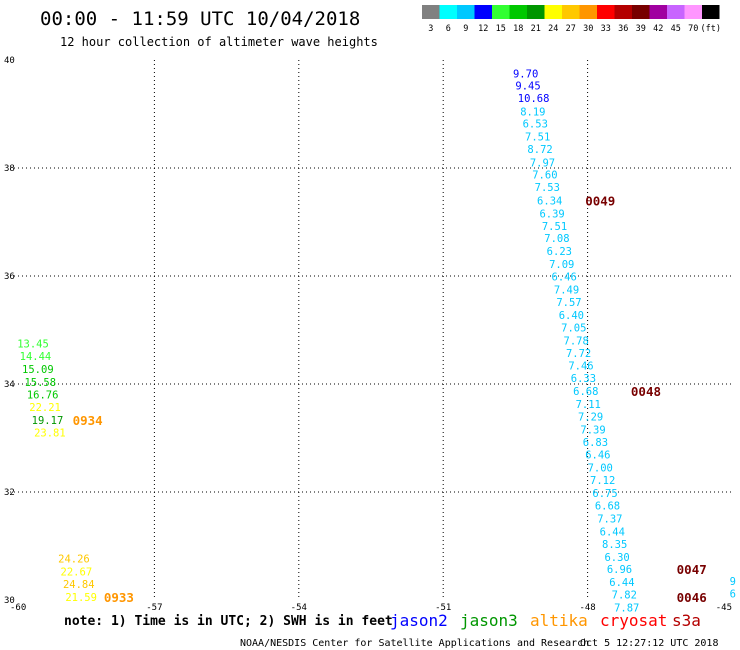 The width and height of the screenshot is (740, 650). What do you see at coordinates (9, 61) in the screenshot?
I see `y-tick-label: 40` at bounding box center [9, 61].